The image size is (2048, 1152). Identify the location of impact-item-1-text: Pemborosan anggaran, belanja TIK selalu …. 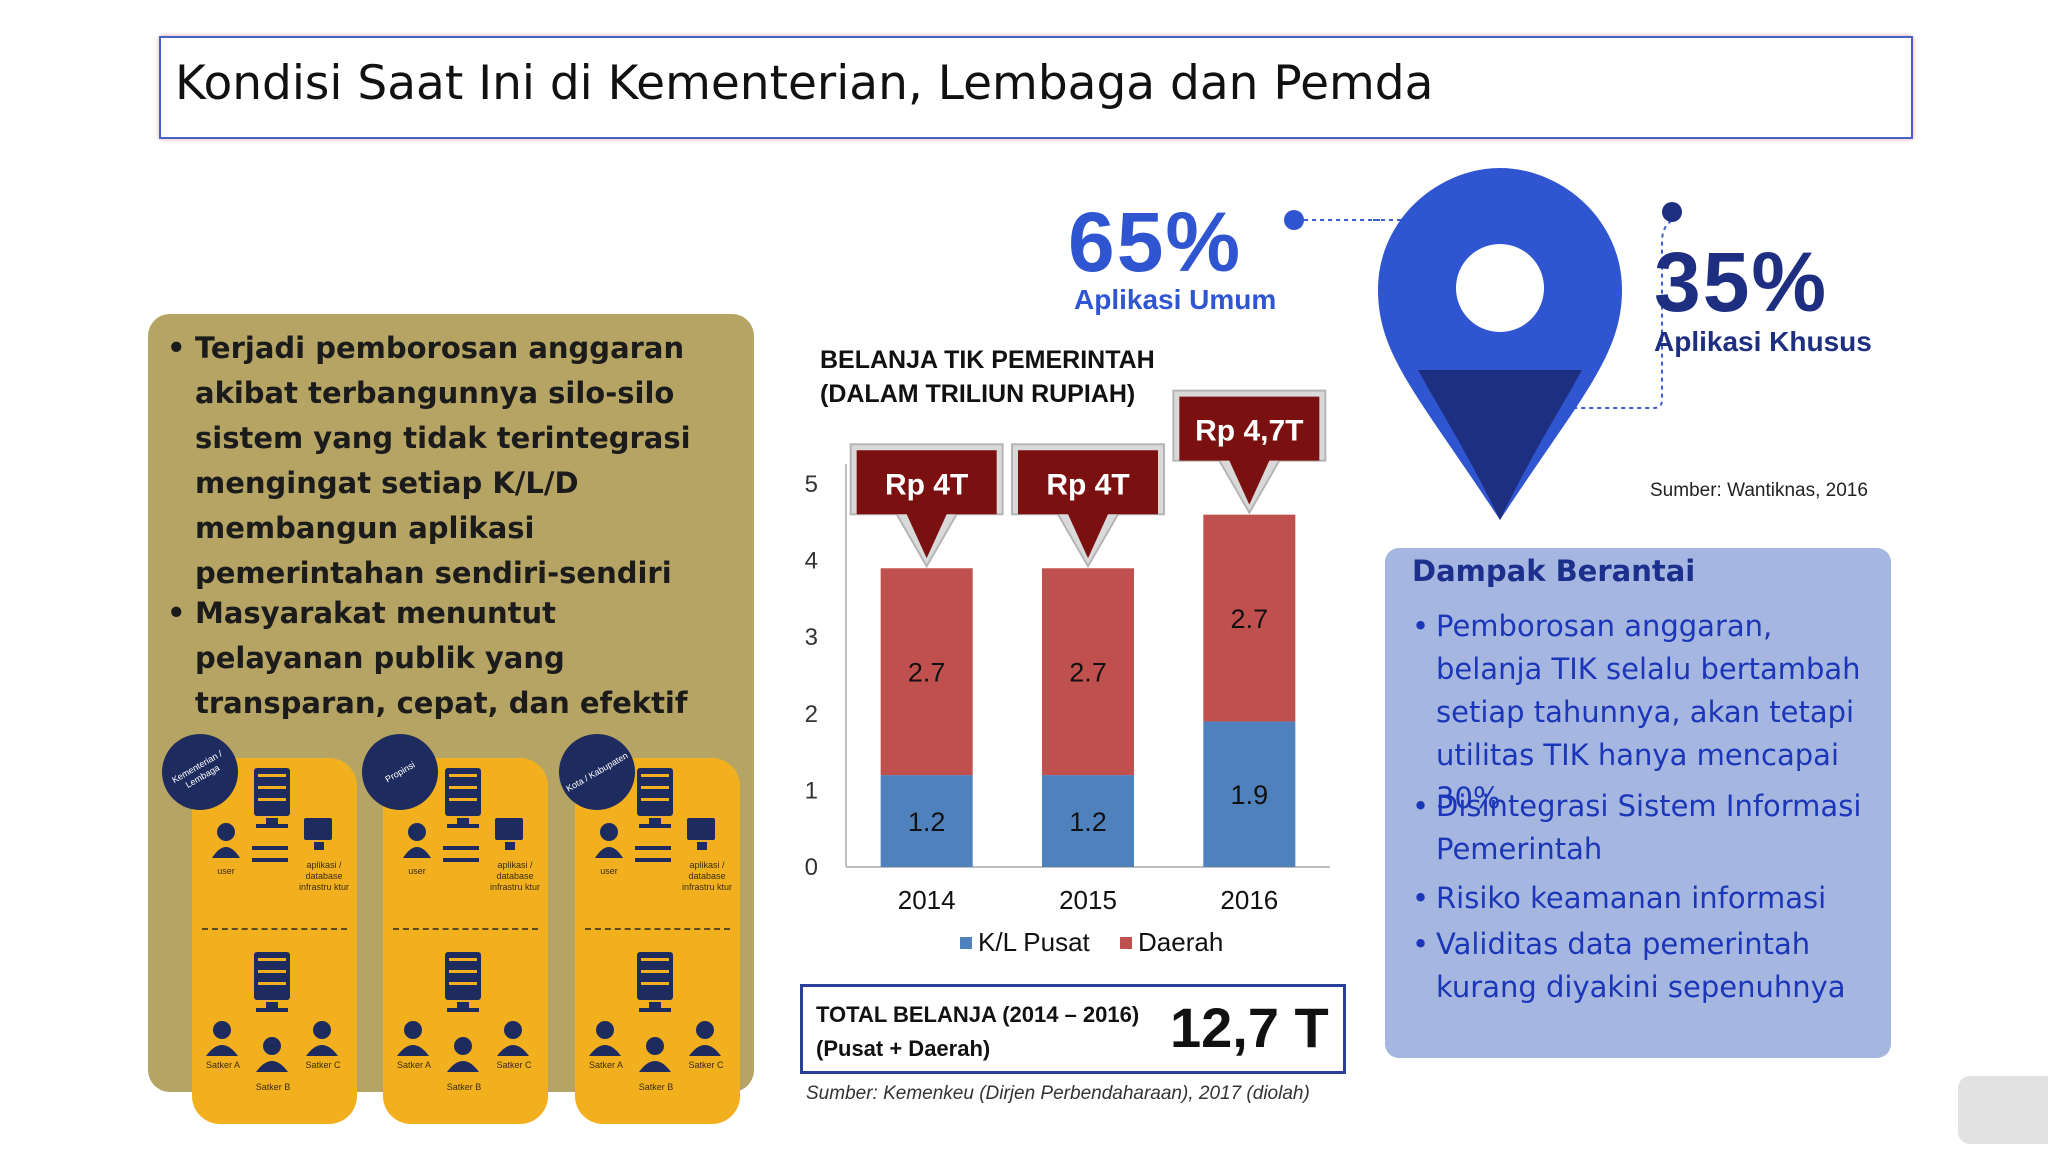
(1648, 712).